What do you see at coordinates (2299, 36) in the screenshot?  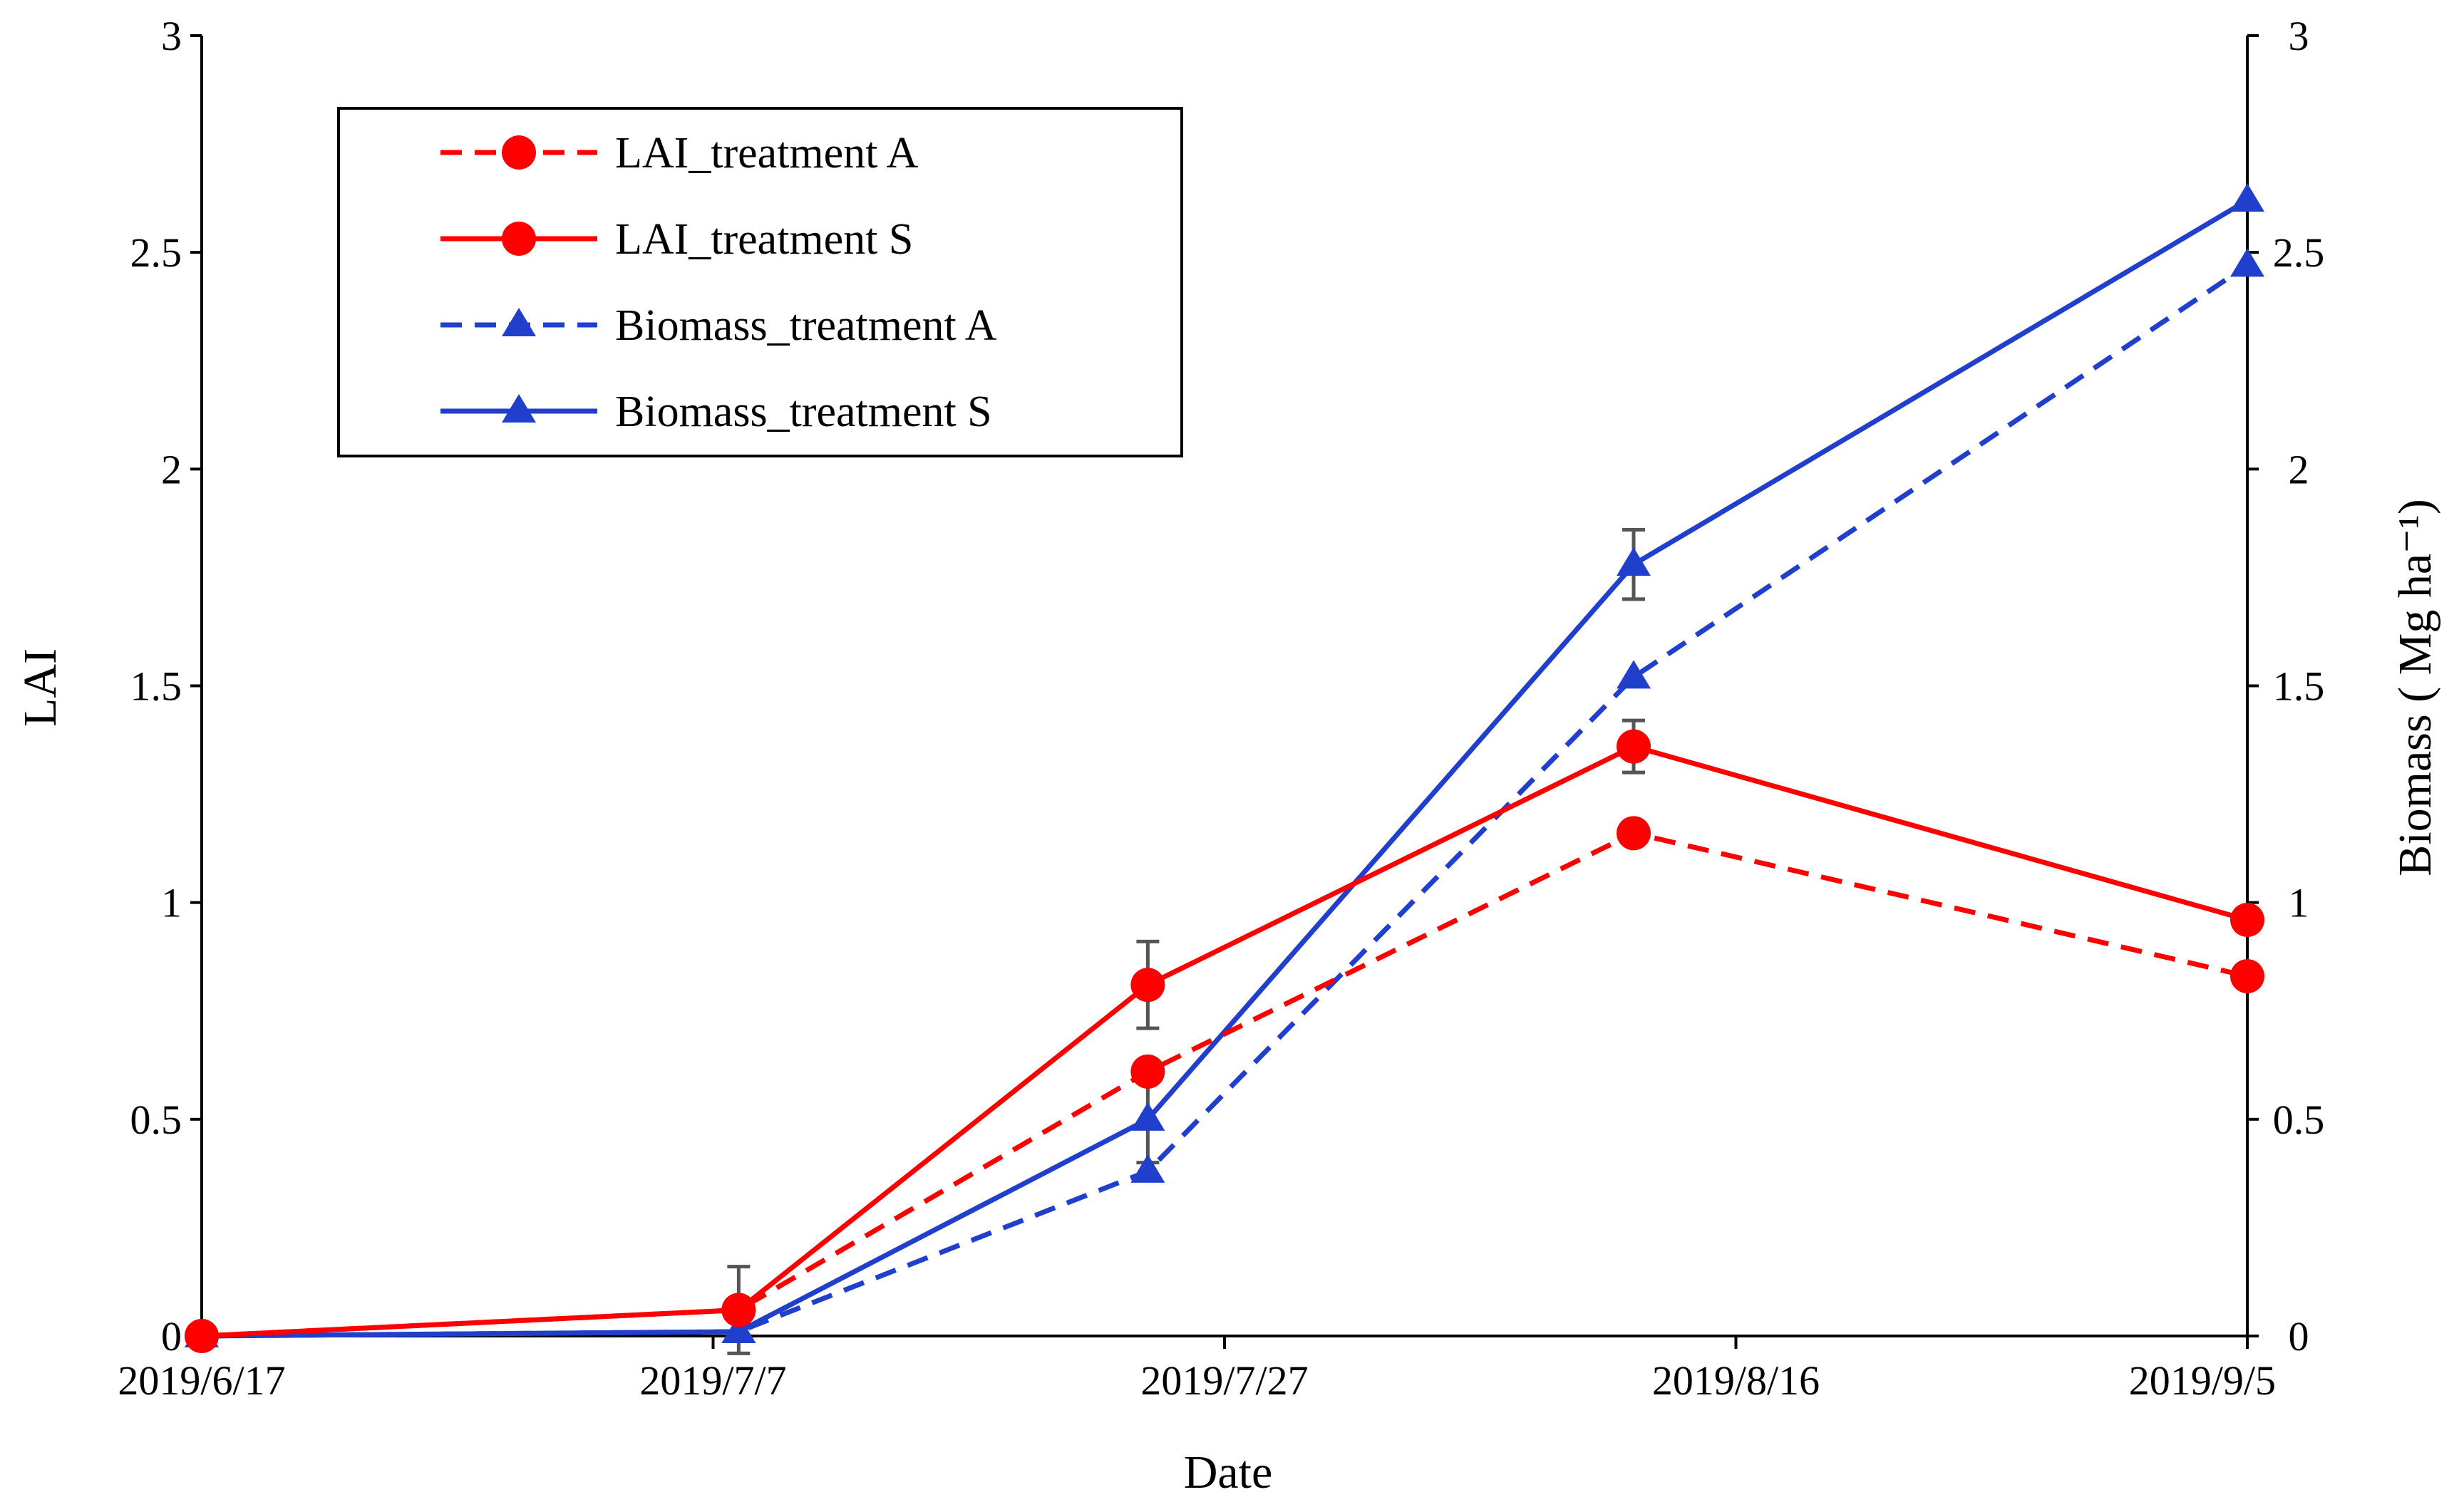 I see `y-right-tick-label: 3` at bounding box center [2299, 36].